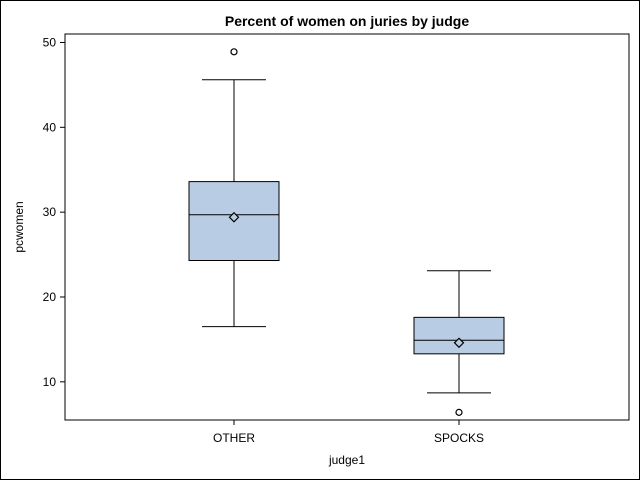 This screenshot has height=480, width=640. I want to click on y-tick-label: 30, so click(50, 212).